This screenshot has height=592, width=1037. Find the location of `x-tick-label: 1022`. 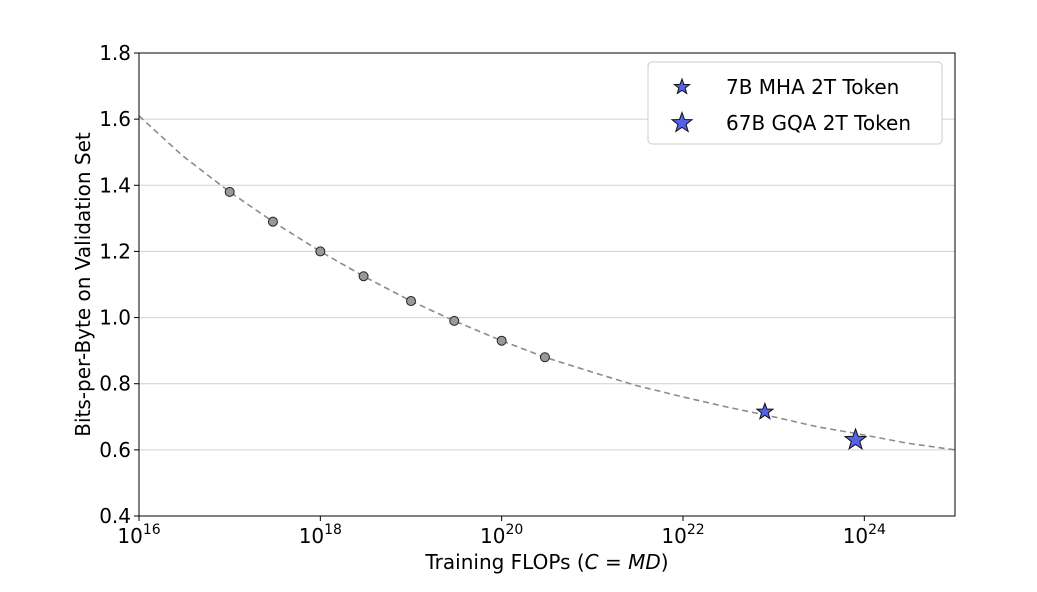

x-tick-label: 1022 is located at coordinates (682, 535).